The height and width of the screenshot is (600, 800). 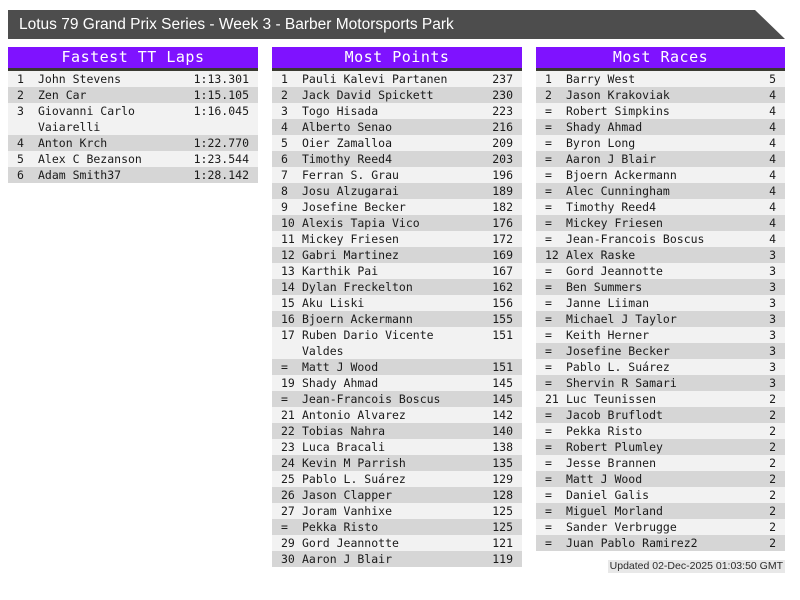 What do you see at coordinates (133, 119) in the screenshot?
I see `table-row: 3 Giovanni Carlo Vaiarelli 1:16.045` at bounding box center [133, 119].